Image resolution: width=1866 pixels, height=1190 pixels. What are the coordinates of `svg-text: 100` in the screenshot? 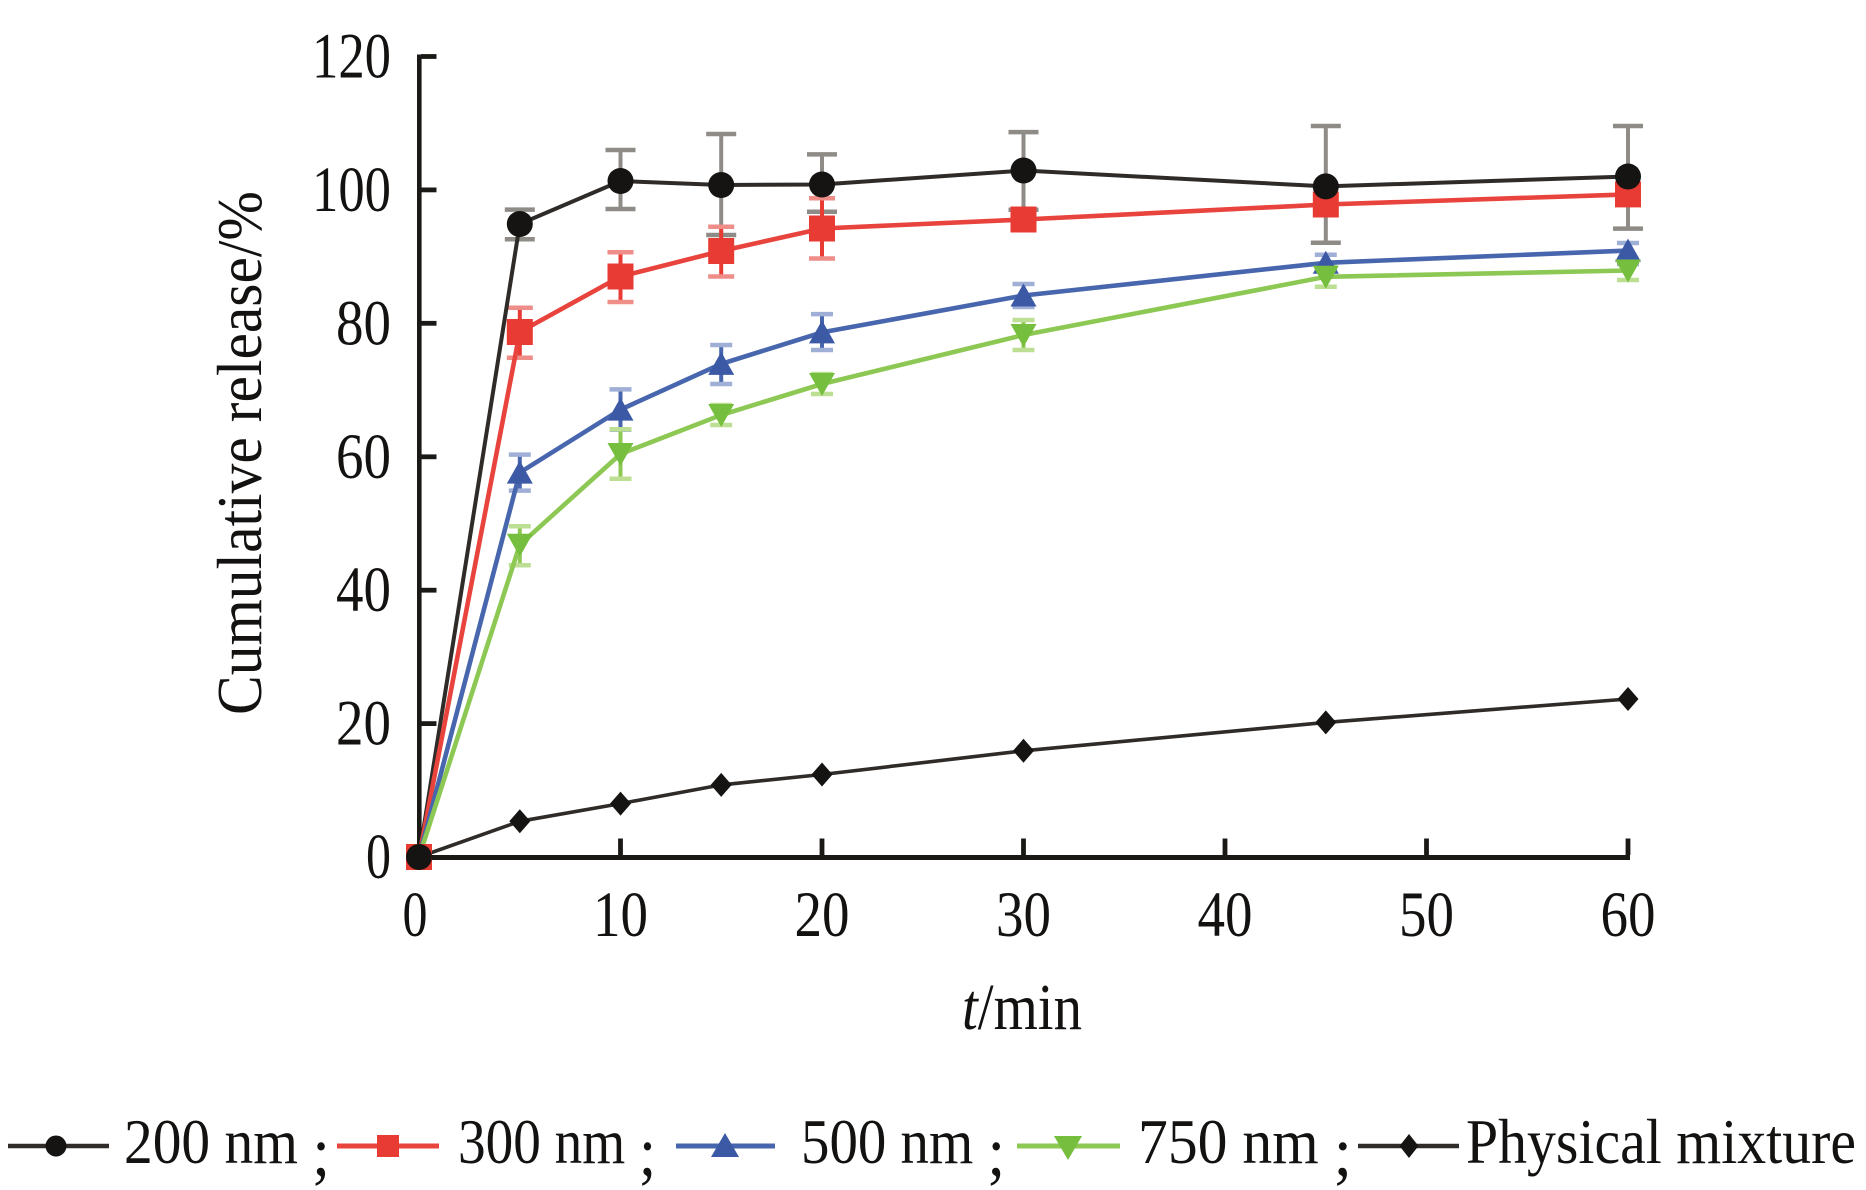 It's located at (351, 190).